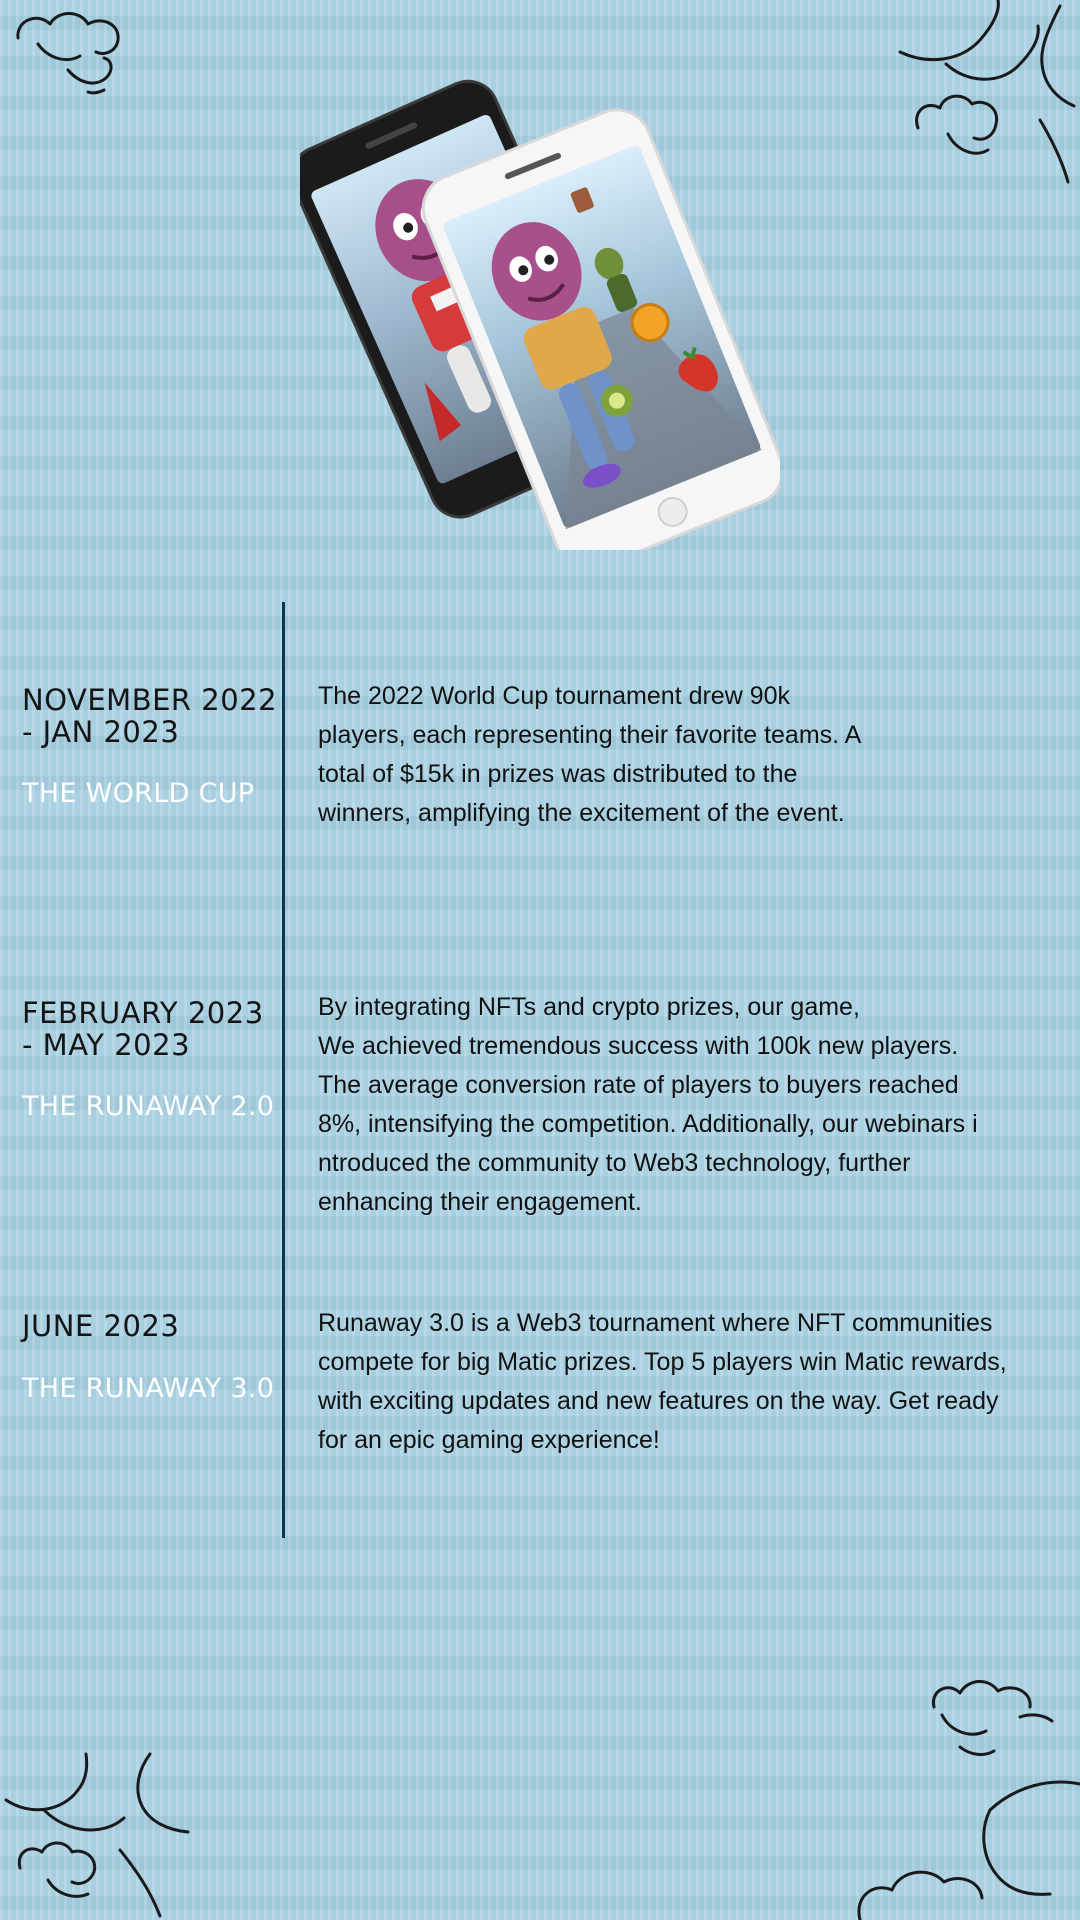  Describe the element at coordinates (992, 1718) in the screenshot. I see `cloud-doodle-bottom-right-icon` at that location.